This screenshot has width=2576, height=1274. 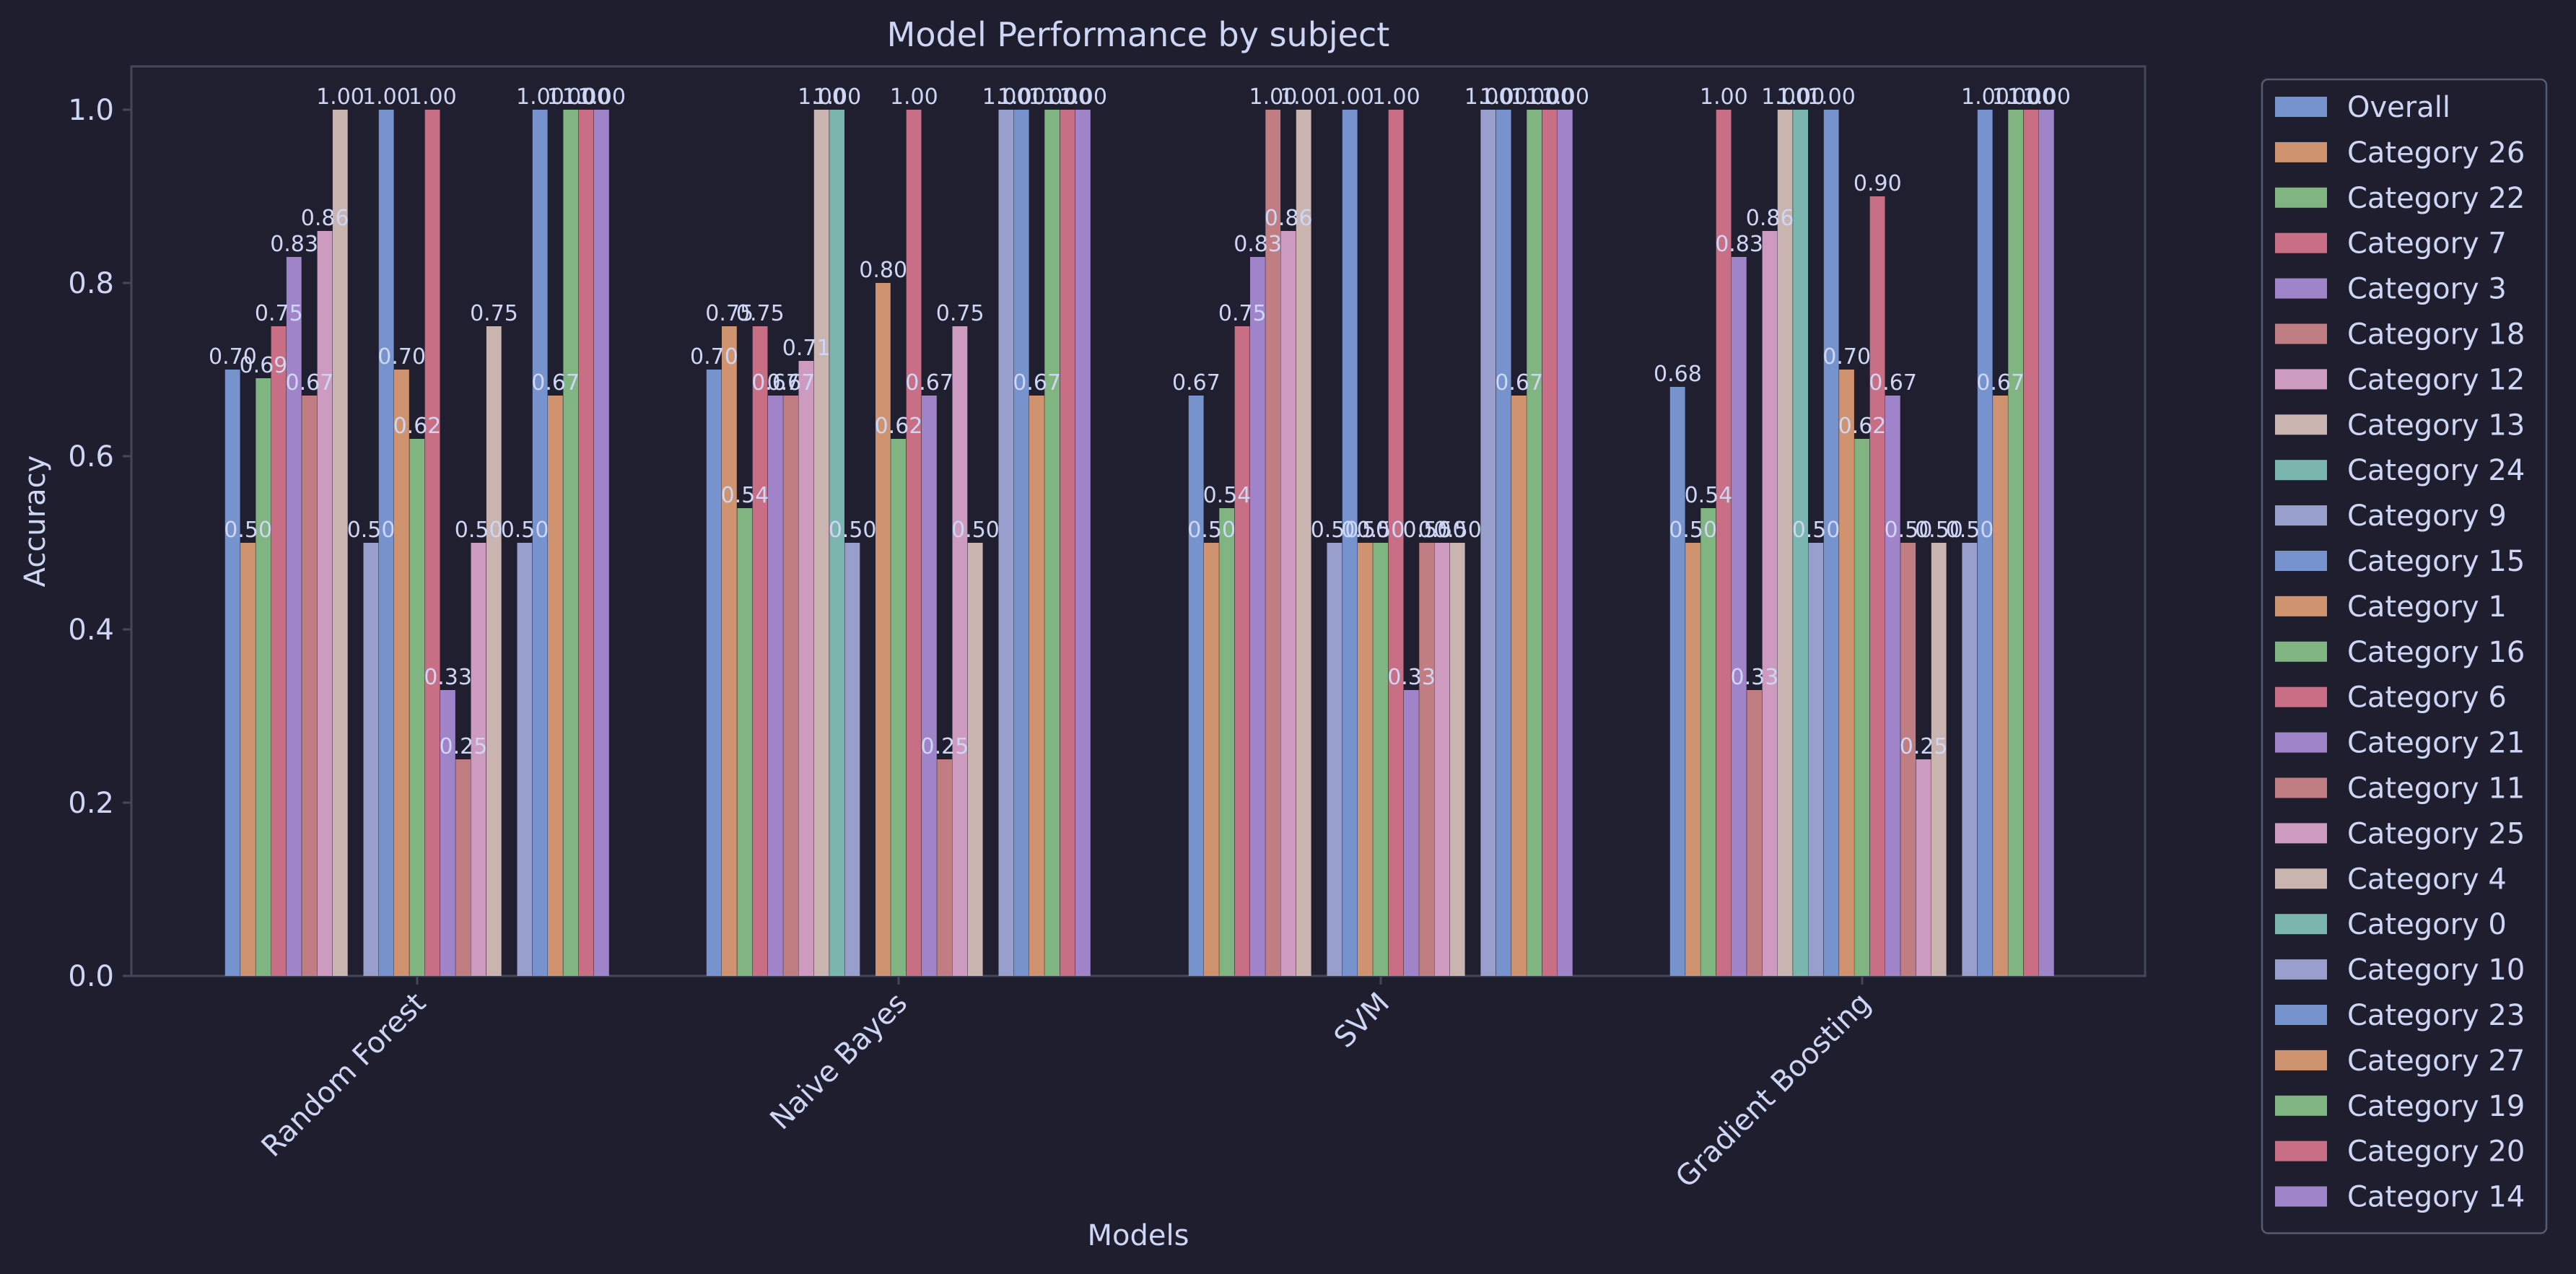 What do you see at coordinates (806, 348) in the screenshot?
I see `bar-value-label: 0.71` at bounding box center [806, 348].